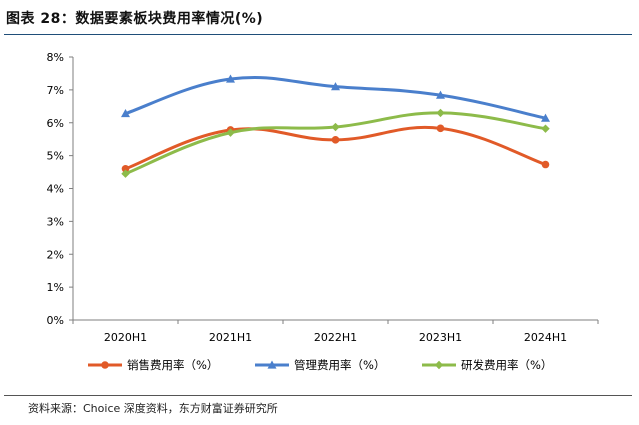 This screenshot has height=425, width=639. Describe the element at coordinates (55, 320) in the screenshot. I see `y-tick-label: 0%` at that location.